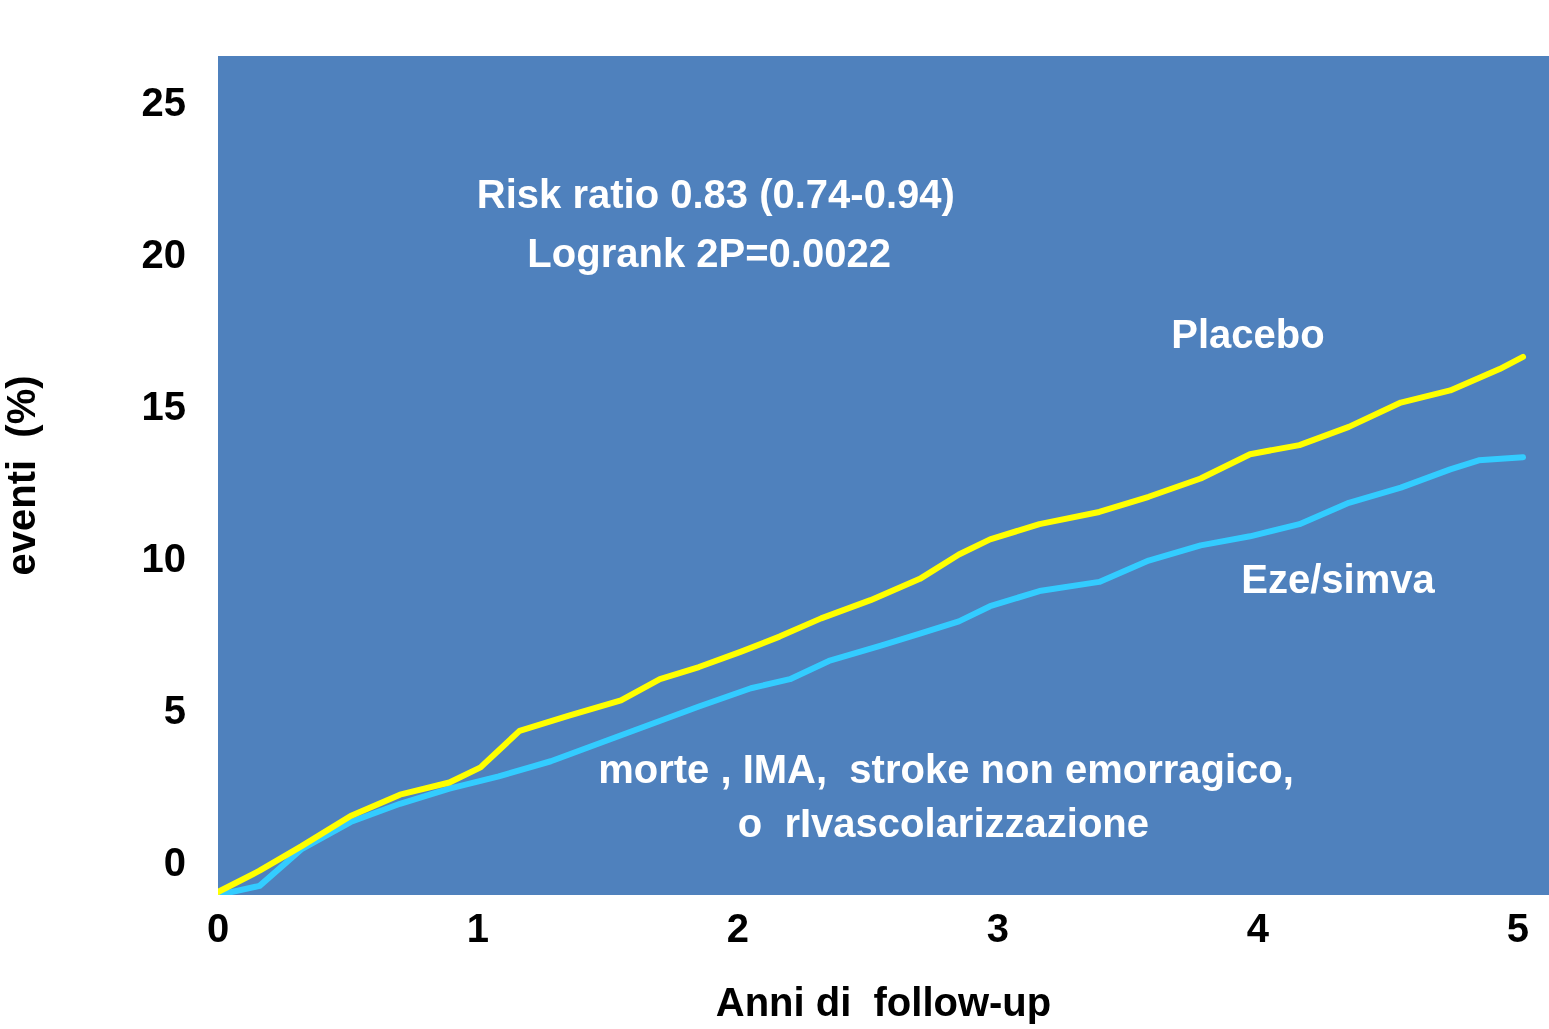 The width and height of the screenshot is (1549, 1029). What do you see at coordinates (1258, 928) in the screenshot?
I see `x-tick-label: 4` at bounding box center [1258, 928].